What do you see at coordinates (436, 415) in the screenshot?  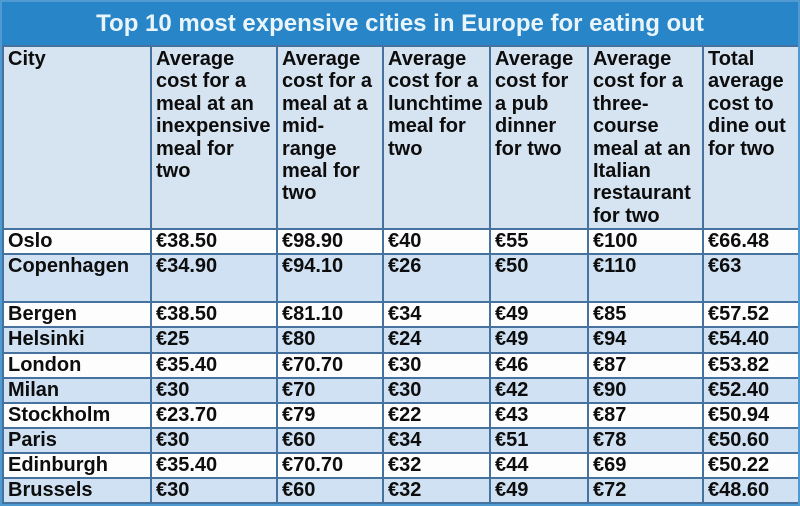 I see `cost-cell: €22` at bounding box center [436, 415].